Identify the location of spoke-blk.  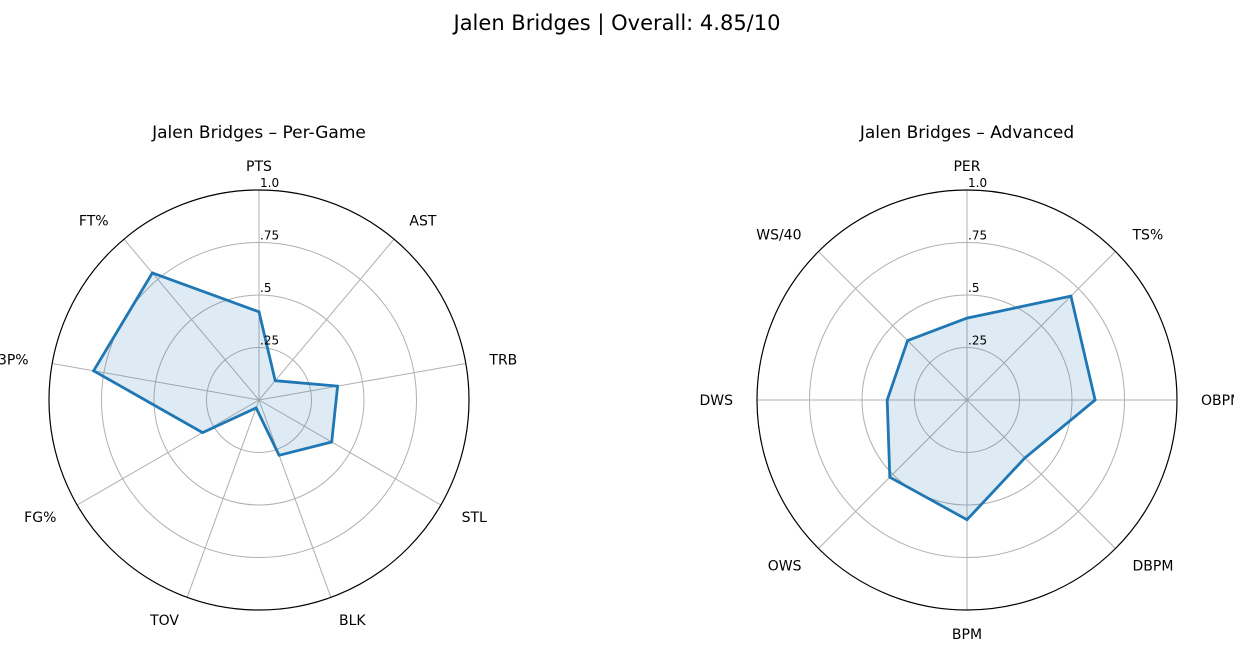
(295, 498).